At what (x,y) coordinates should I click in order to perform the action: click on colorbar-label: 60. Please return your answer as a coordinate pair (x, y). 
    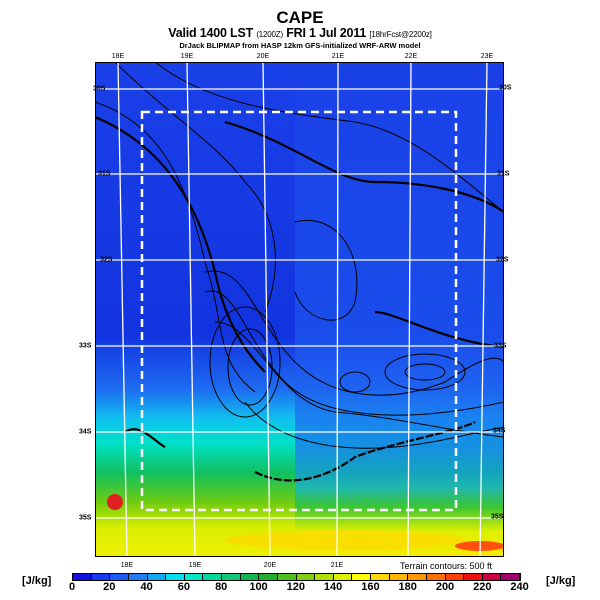
    Looking at the image, I should click on (184, 587).